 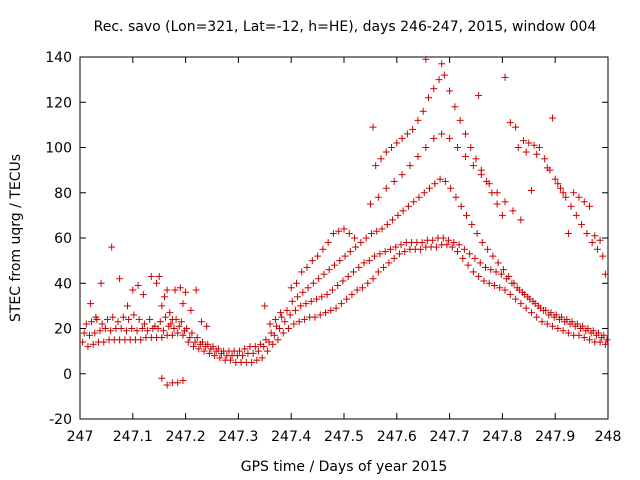 What do you see at coordinates (63, 239) in the screenshot?
I see `y-tick-label: 60` at bounding box center [63, 239].